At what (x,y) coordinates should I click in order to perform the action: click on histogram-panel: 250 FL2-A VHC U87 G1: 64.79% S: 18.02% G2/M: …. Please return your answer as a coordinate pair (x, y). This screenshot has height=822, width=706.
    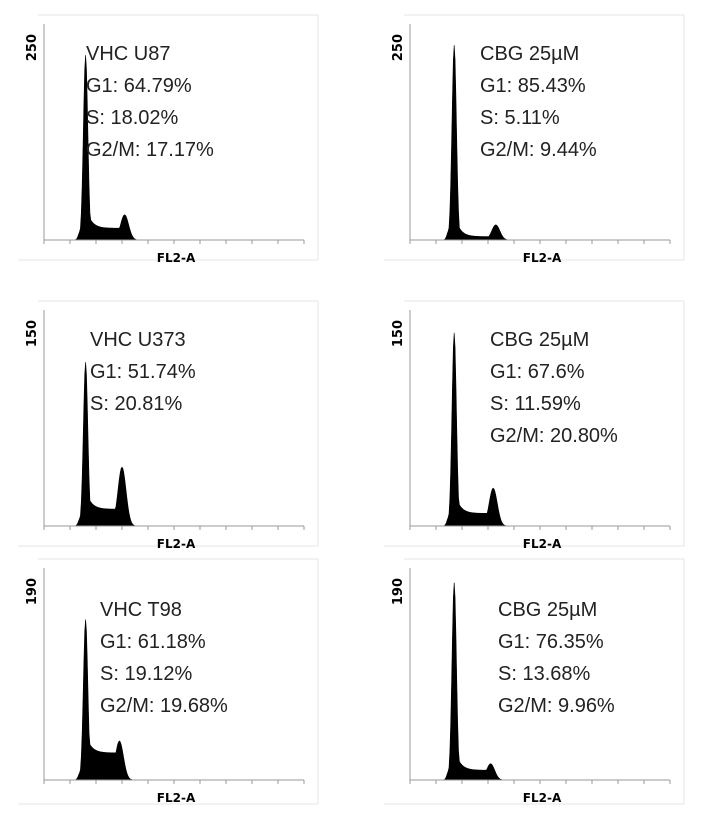
    Looking at the image, I should click on (168, 139).